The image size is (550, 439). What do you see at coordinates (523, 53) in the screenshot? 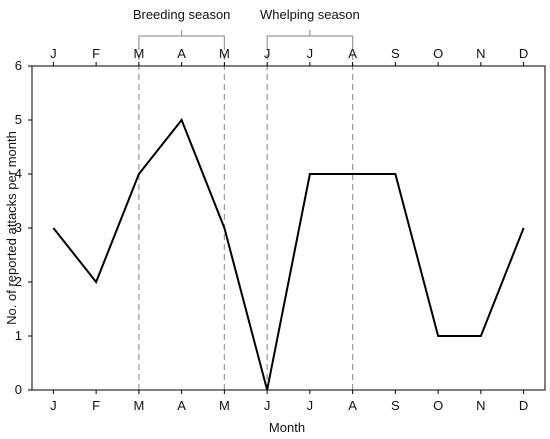
I see `x-tick-label-top-11: D` at bounding box center [523, 53].